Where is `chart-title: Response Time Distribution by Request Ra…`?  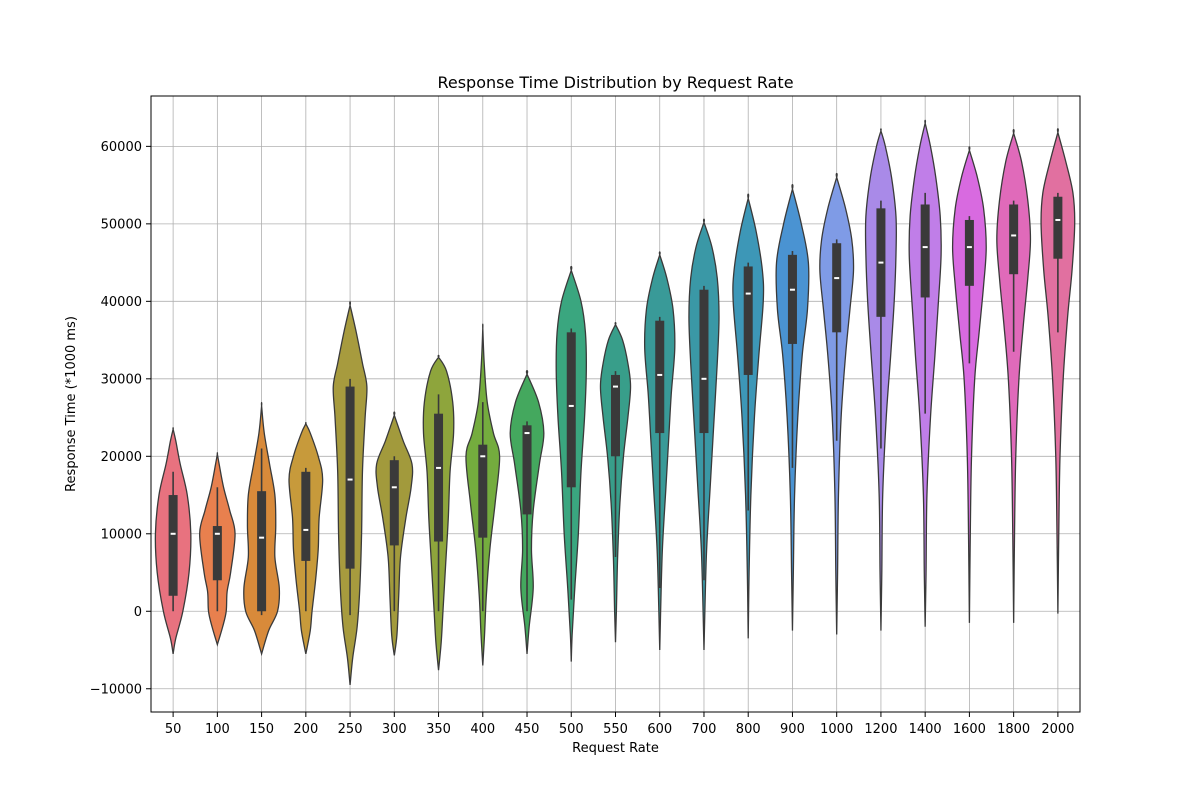 chart-title: Response Time Distribution by Request Ra… is located at coordinates (615, 82).